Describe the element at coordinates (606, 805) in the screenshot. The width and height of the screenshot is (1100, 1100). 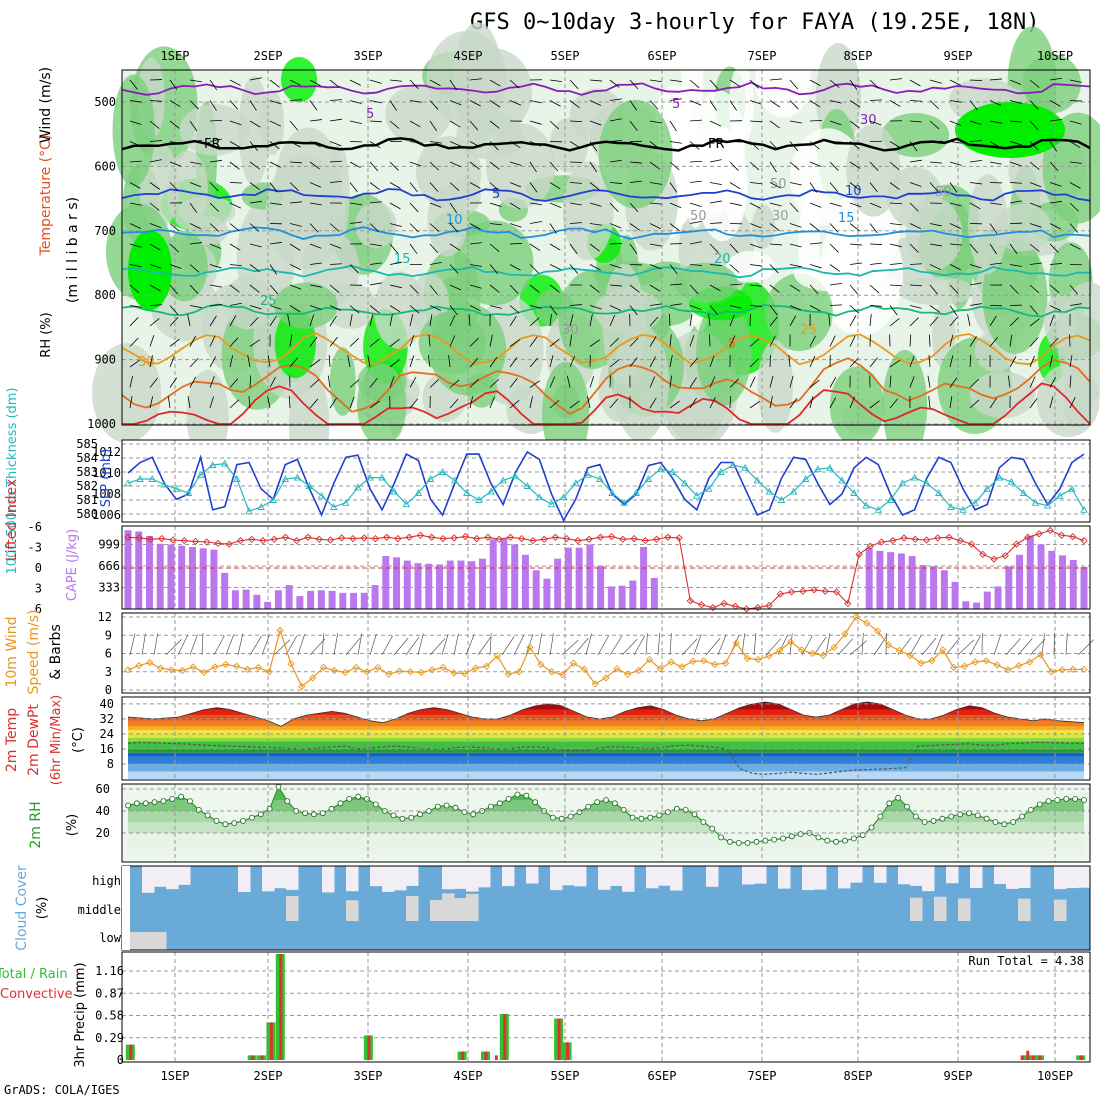
I see `rh-band` at that location.